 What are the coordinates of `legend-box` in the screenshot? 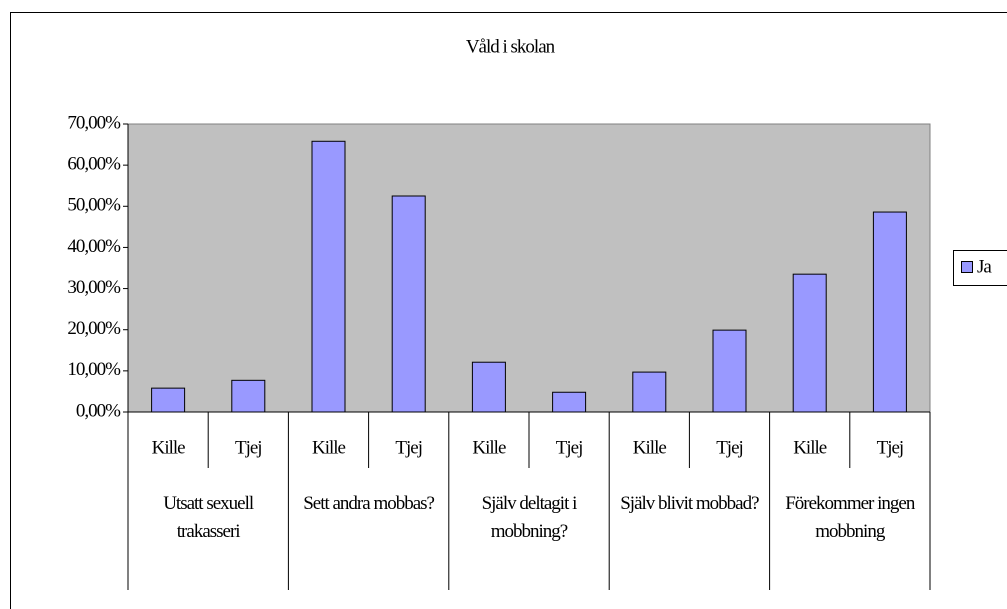 It's located at (980, 268).